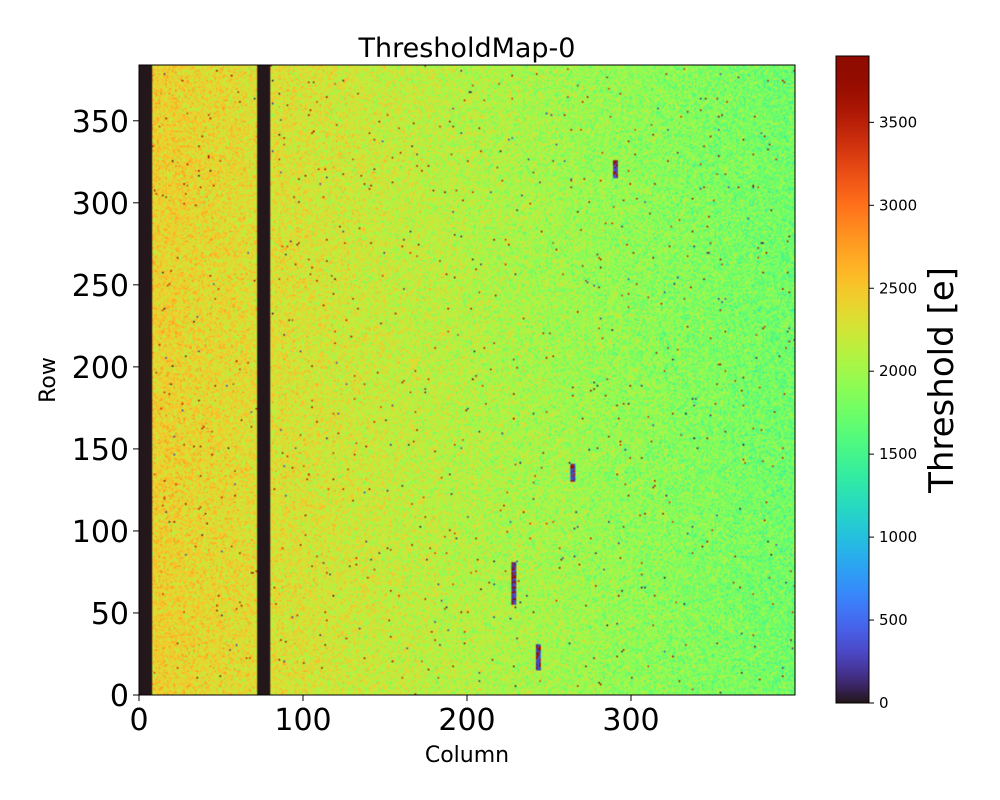  Describe the element at coordinates (893, 620) in the screenshot. I see `colorbar-tick-label: 500` at that location.